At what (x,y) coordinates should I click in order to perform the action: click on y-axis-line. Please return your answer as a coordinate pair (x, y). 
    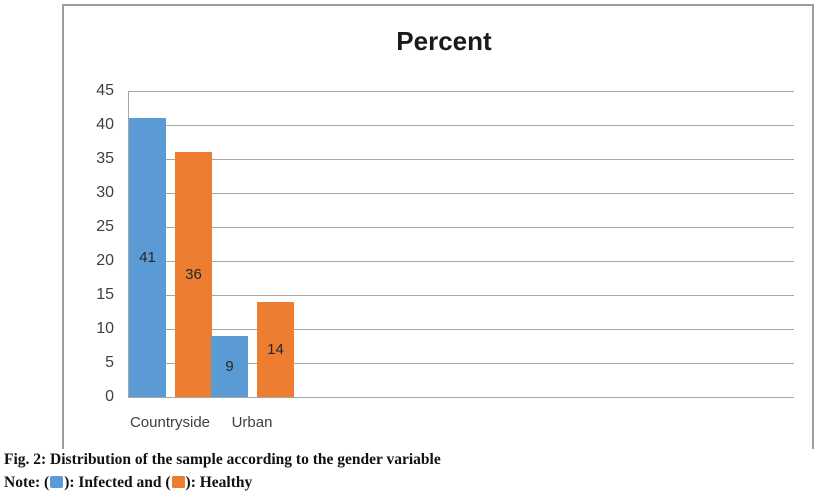
    Looking at the image, I should click on (128, 244).